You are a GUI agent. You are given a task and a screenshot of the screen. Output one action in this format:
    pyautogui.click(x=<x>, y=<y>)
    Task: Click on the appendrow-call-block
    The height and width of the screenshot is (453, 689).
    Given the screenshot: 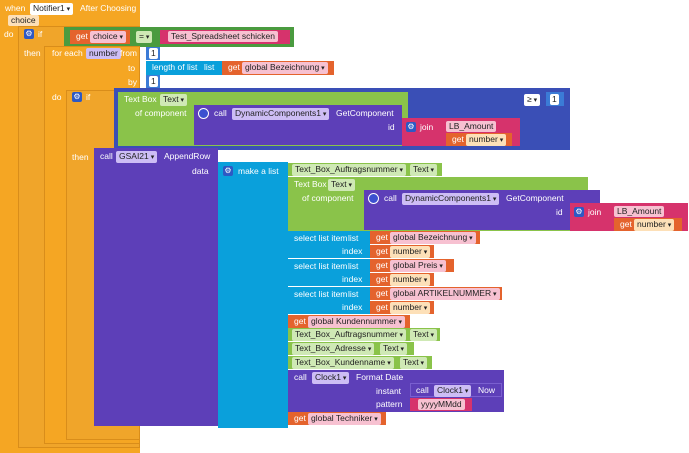 What is the action you would take?
    pyautogui.click(x=156, y=287)
    